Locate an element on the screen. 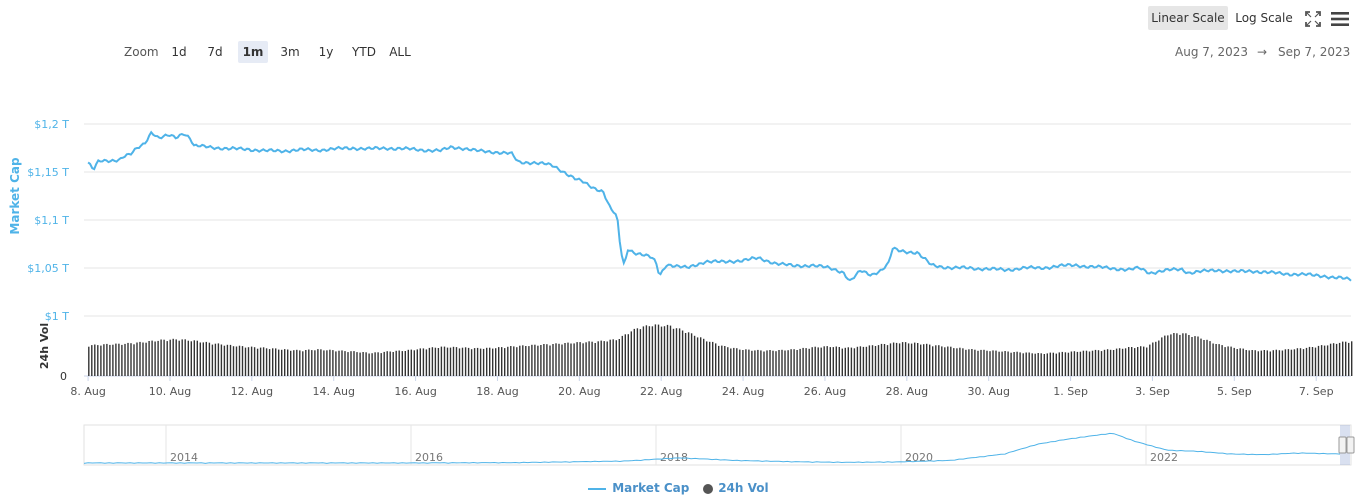  navigator-frame is located at coordinates (717, 445).